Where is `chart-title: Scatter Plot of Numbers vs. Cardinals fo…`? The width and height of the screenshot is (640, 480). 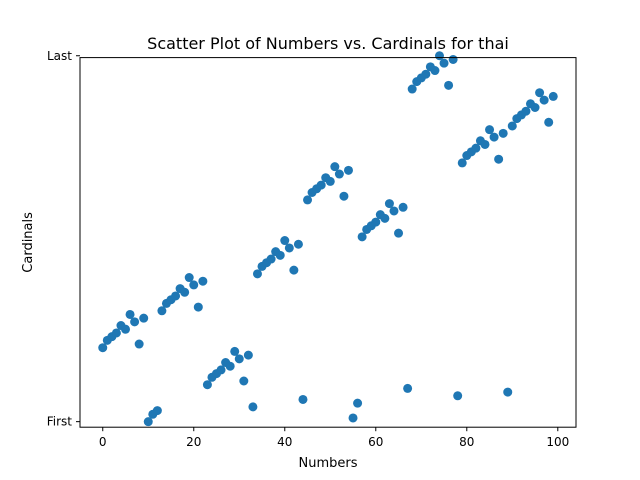 chart-title: Scatter Plot of Numbers vs. Cardinals fo… is located at coordinates (328, 43).